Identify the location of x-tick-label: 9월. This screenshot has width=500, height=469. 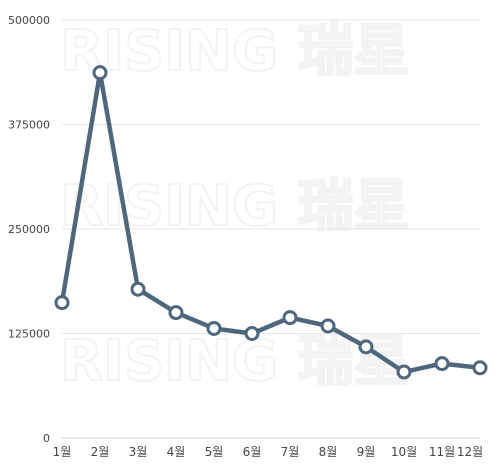
(366, 452).